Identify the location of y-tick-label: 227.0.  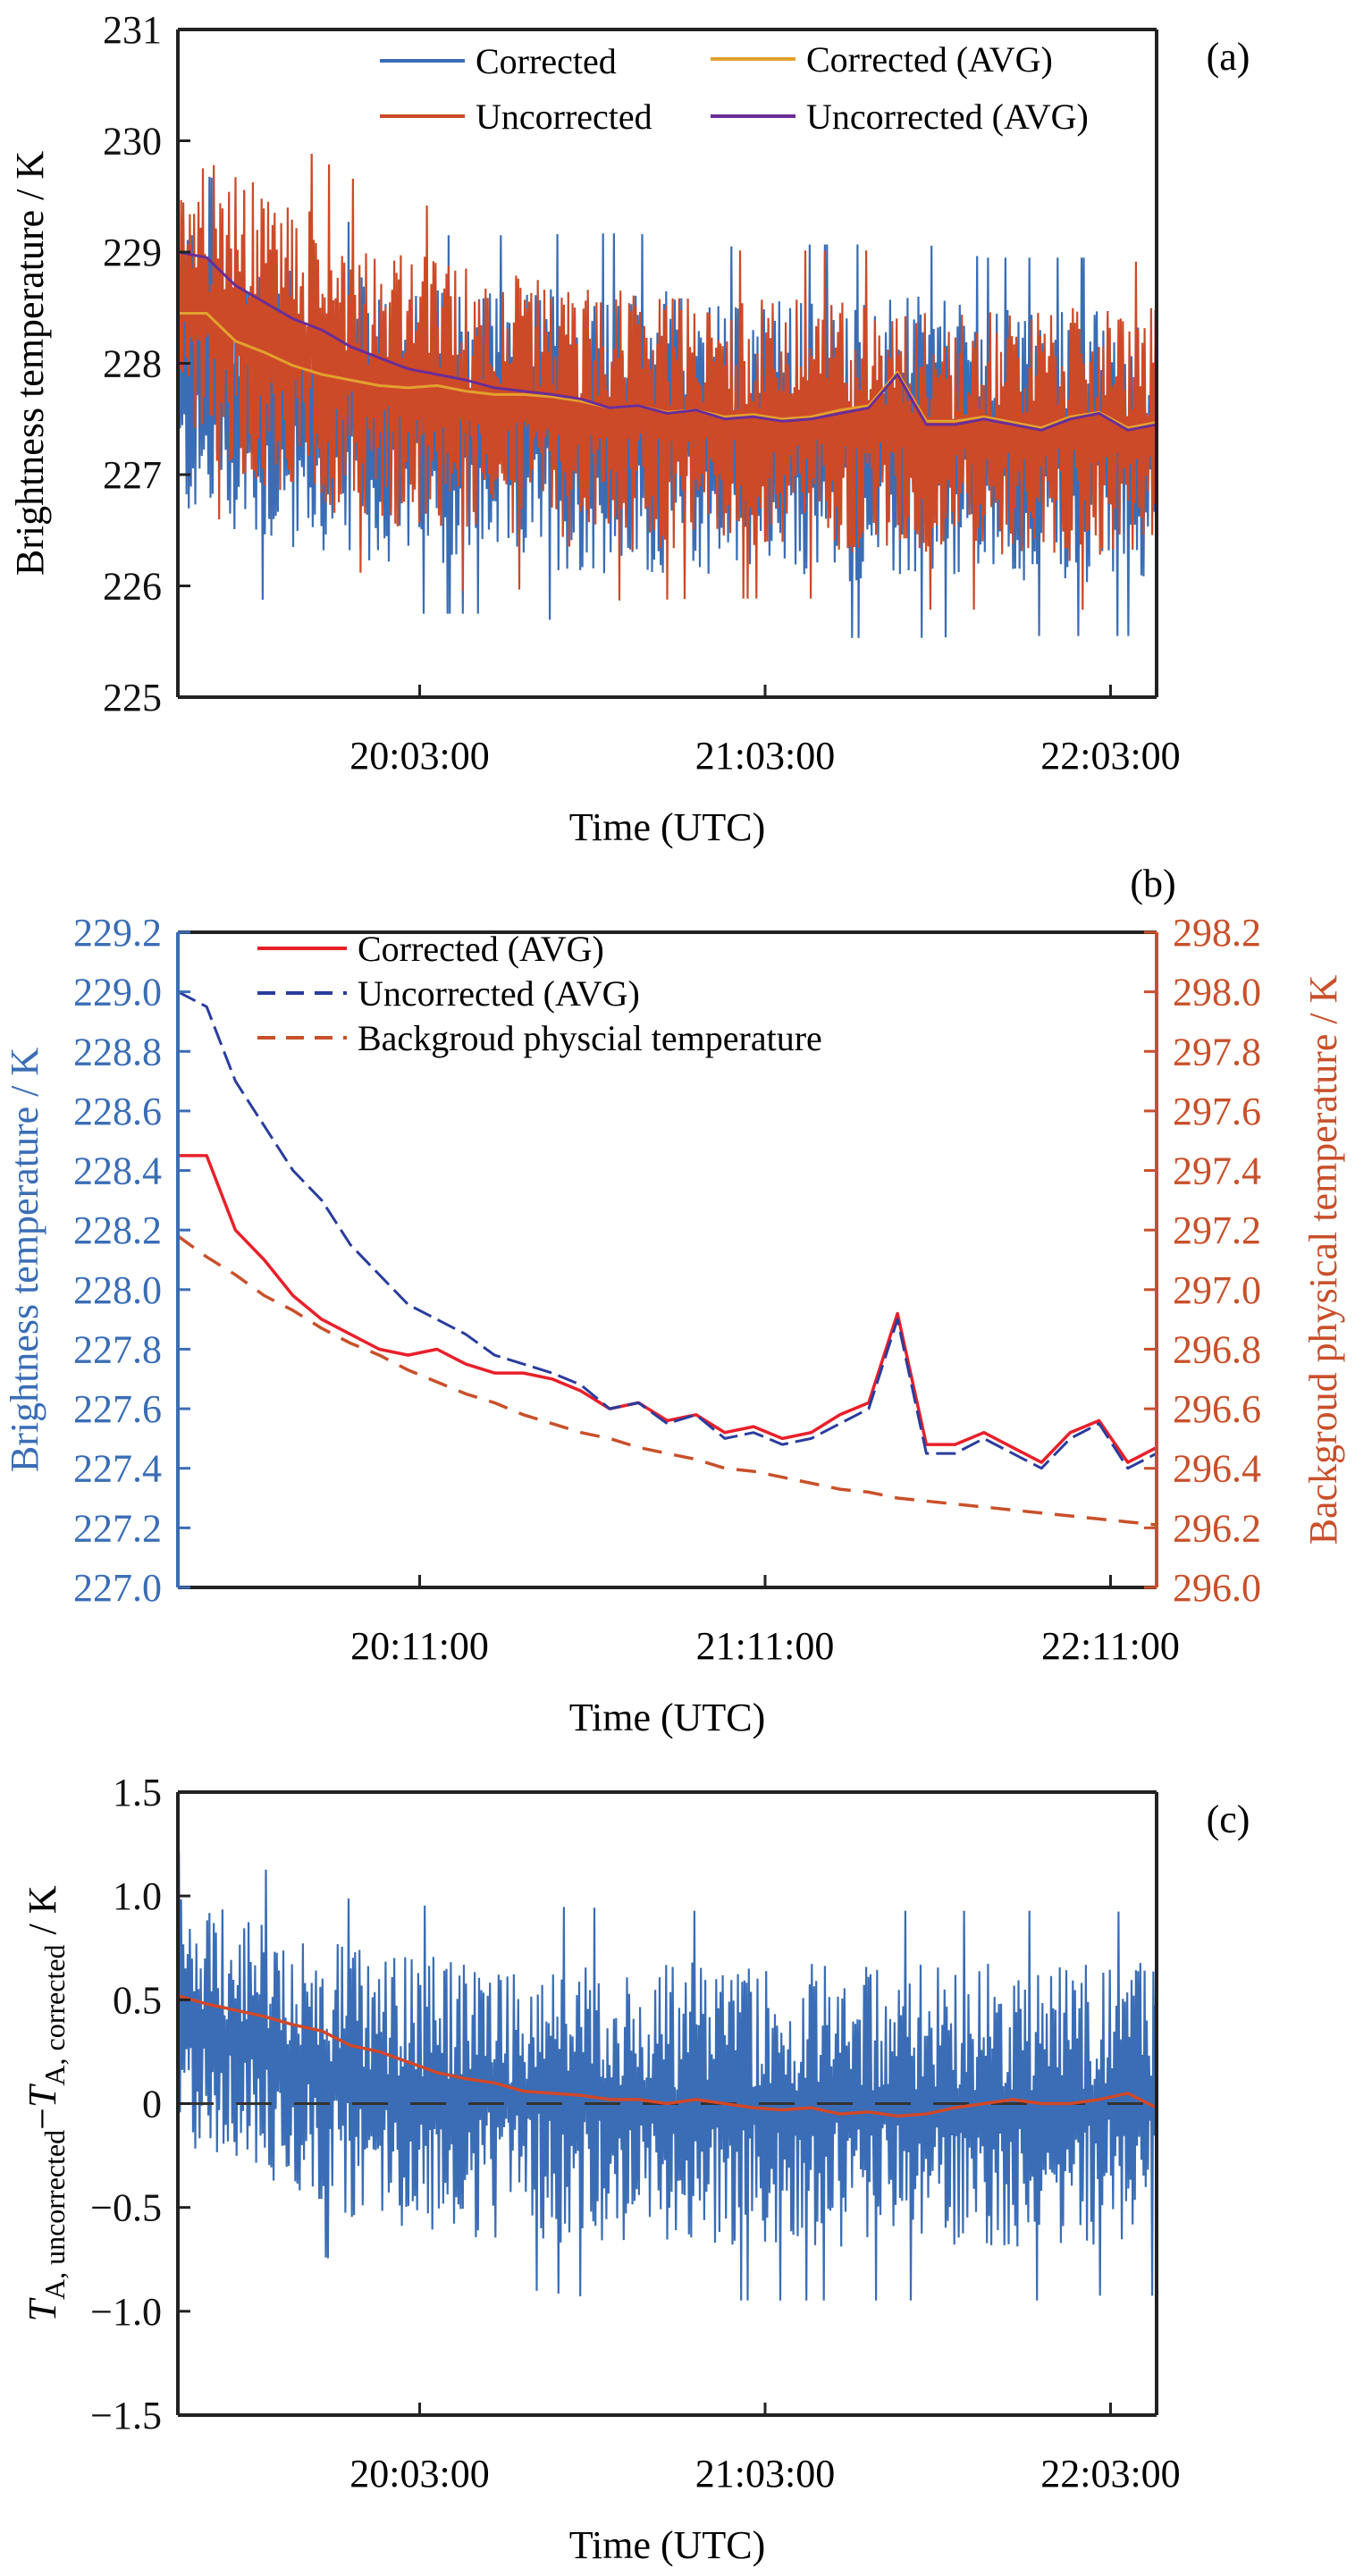
(117, 1588).